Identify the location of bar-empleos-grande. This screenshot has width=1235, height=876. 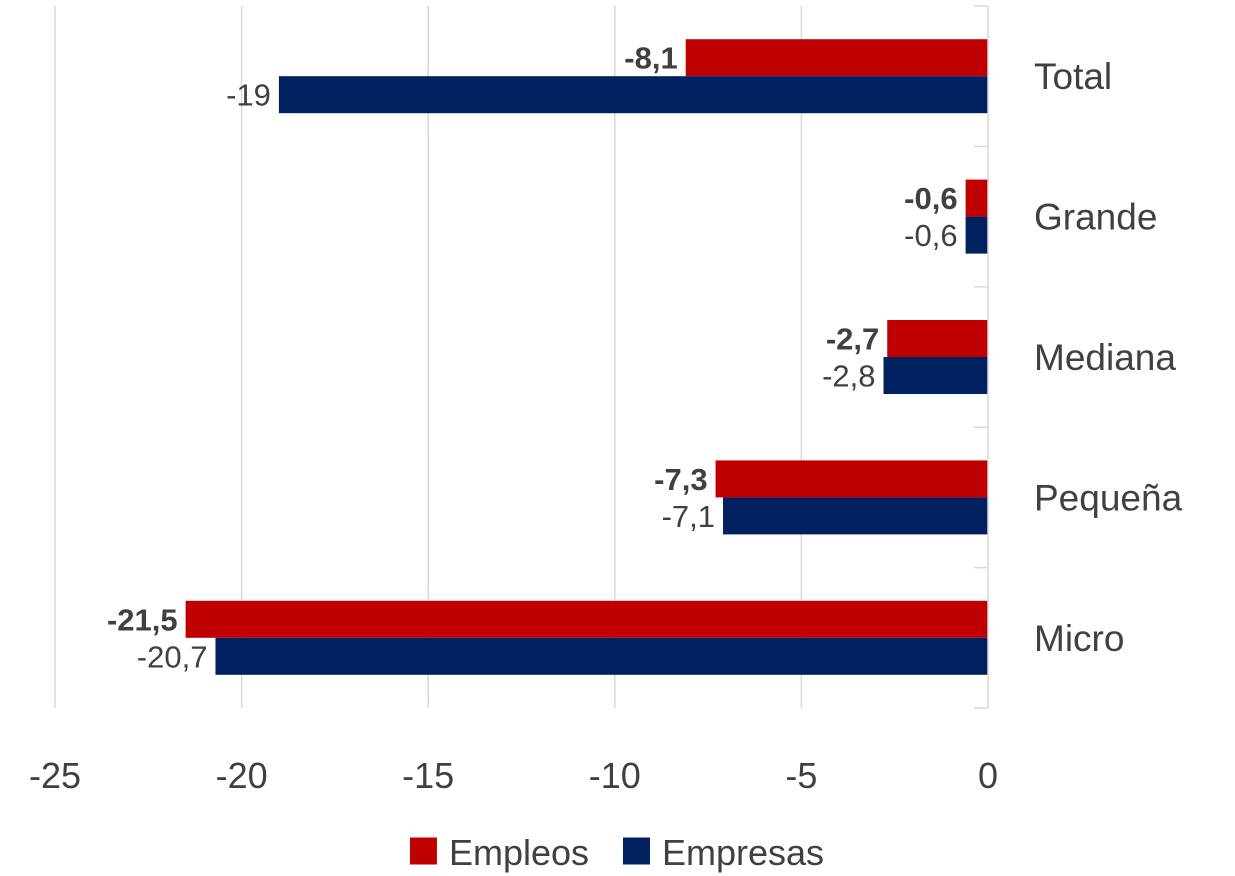
(976, 198).